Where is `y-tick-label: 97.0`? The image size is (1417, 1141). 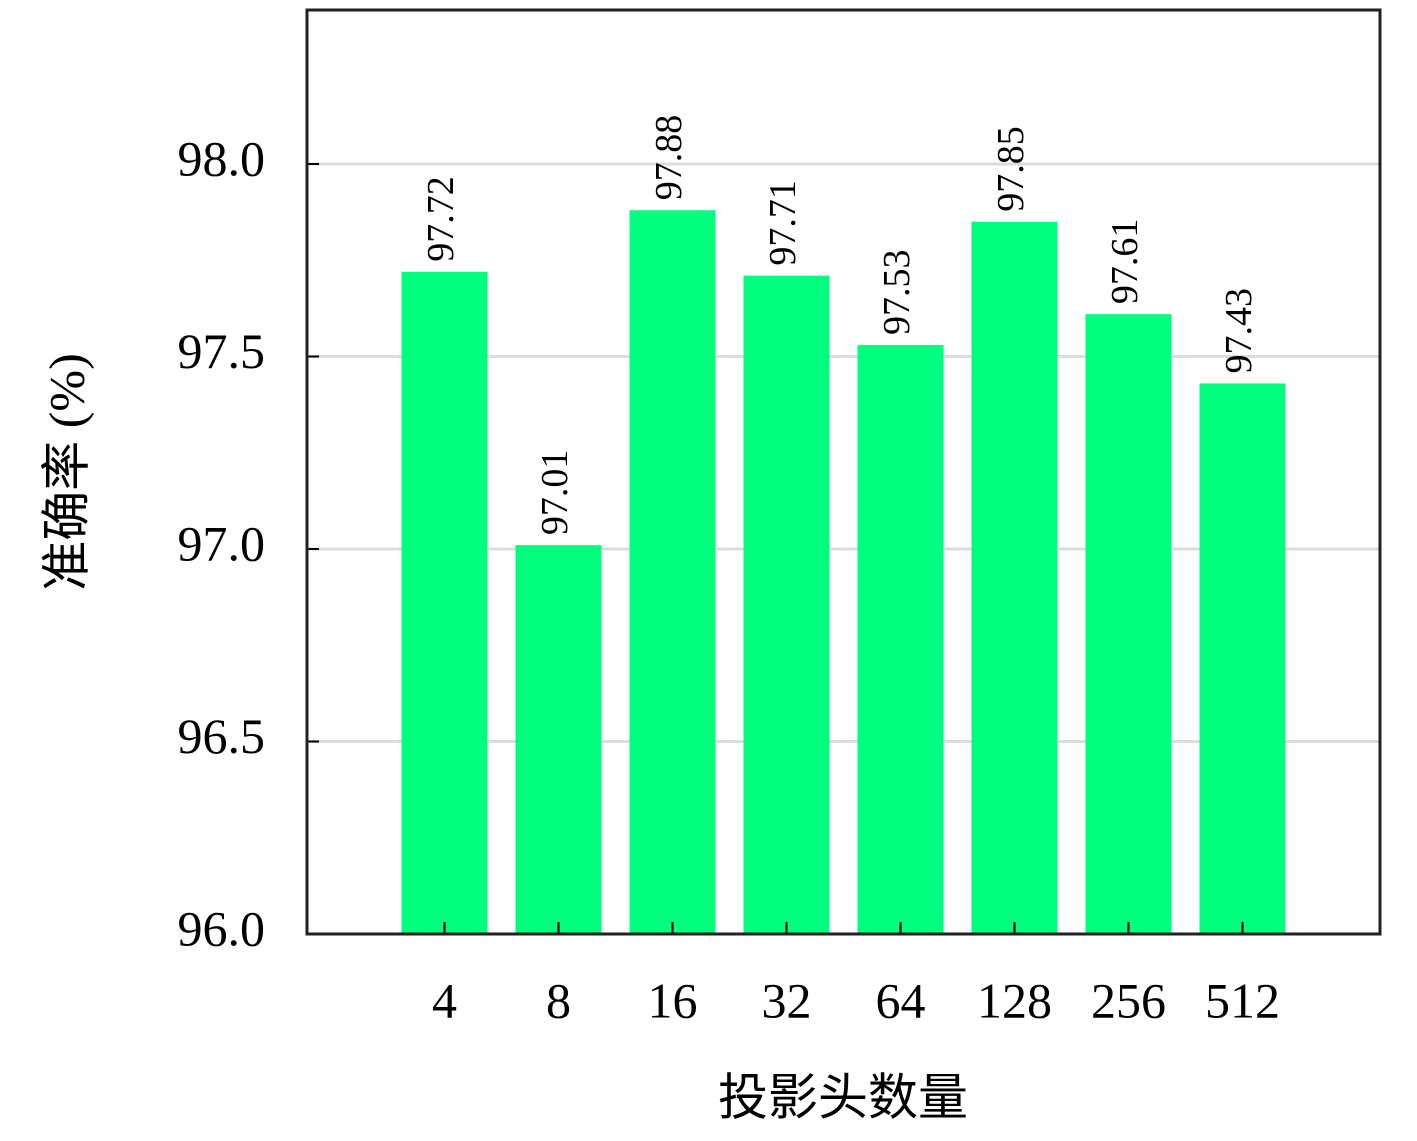 y-tick-label: 97.0 is located at coordinates (222, 543).